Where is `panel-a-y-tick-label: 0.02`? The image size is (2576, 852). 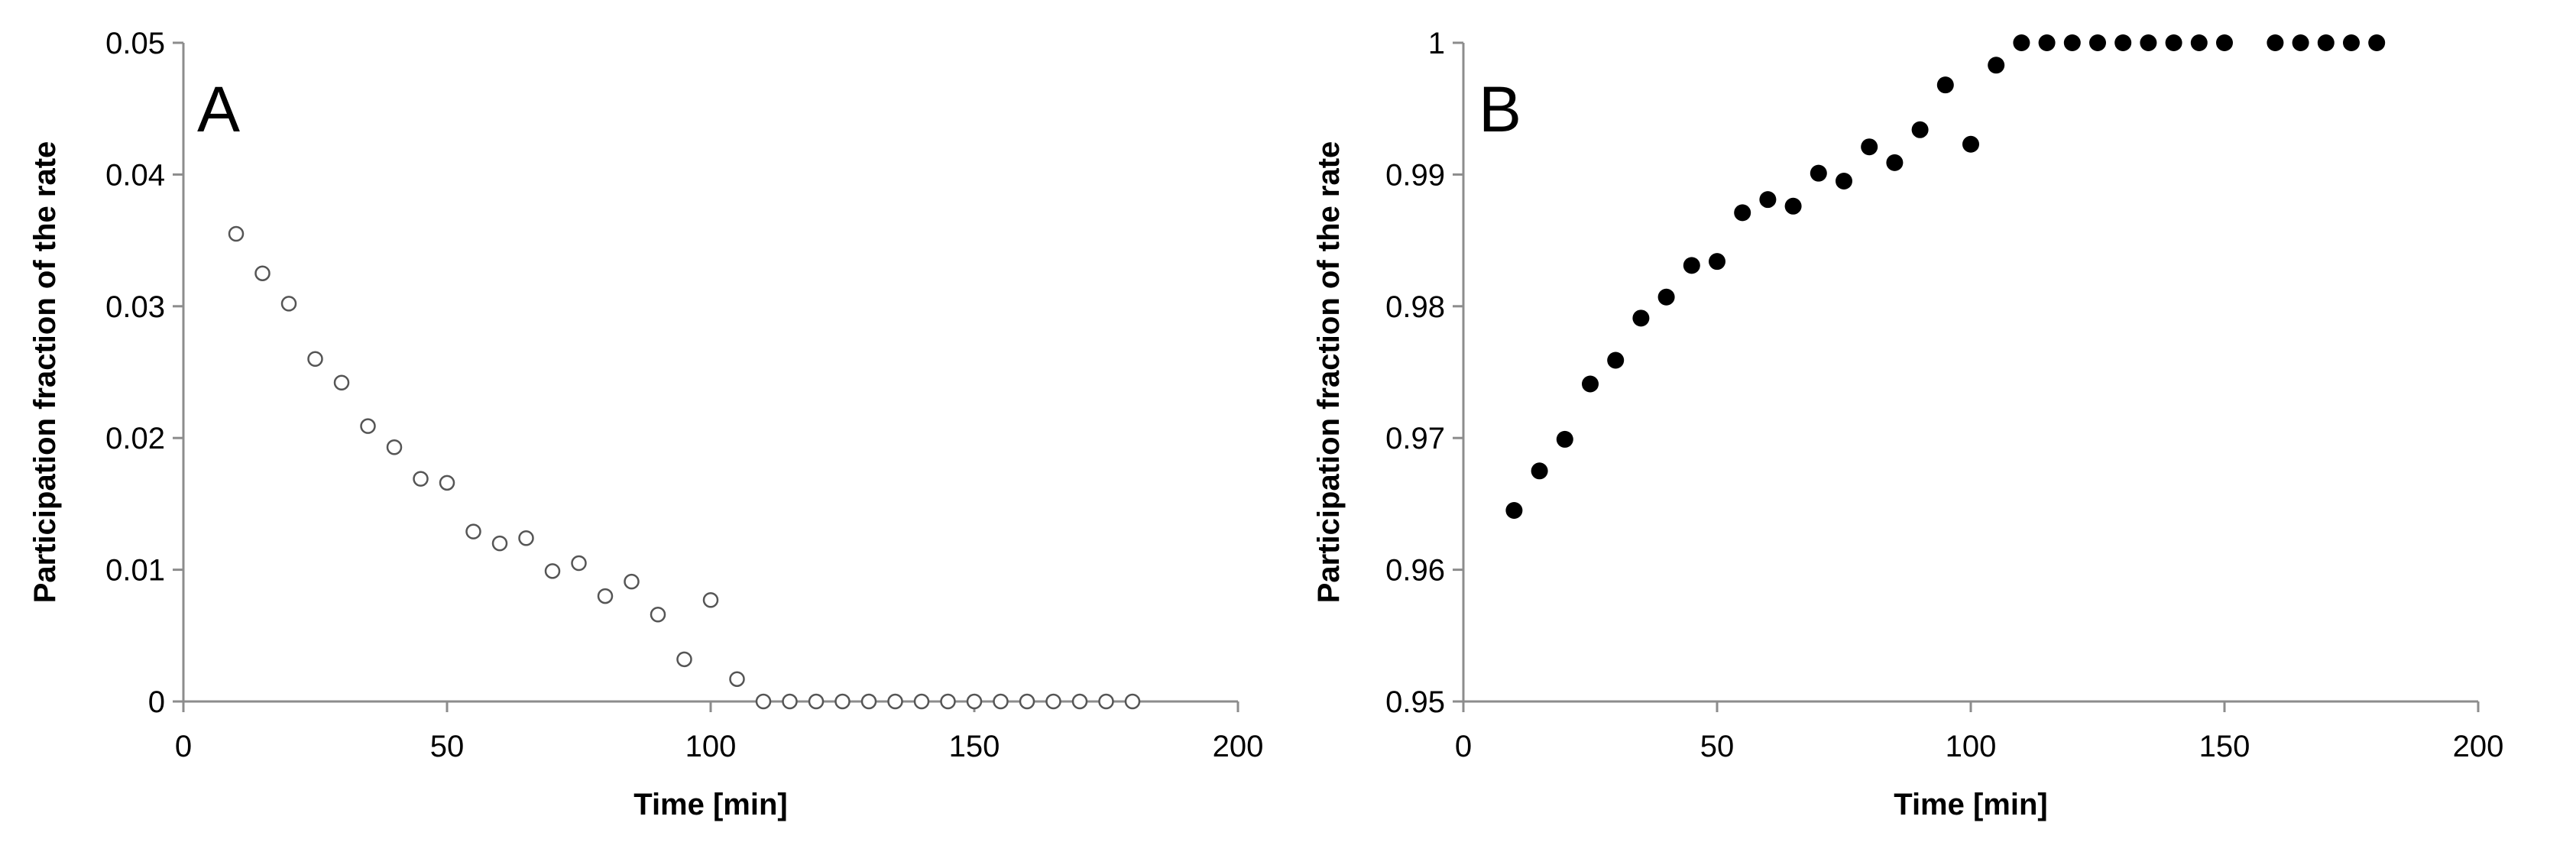 panel-a-y-tick-label: 0.02 is located at coordinates (135, 439).